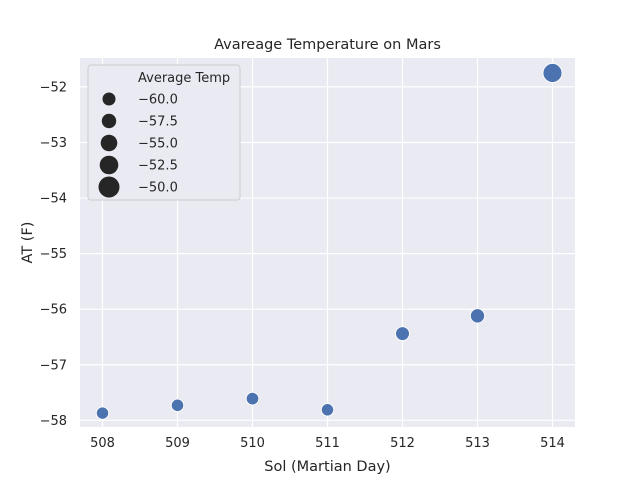  What do you see at coordinates (53, 143) in the screenshot?
I see `y-tick-label: −53` at bounding box center [53, 143].